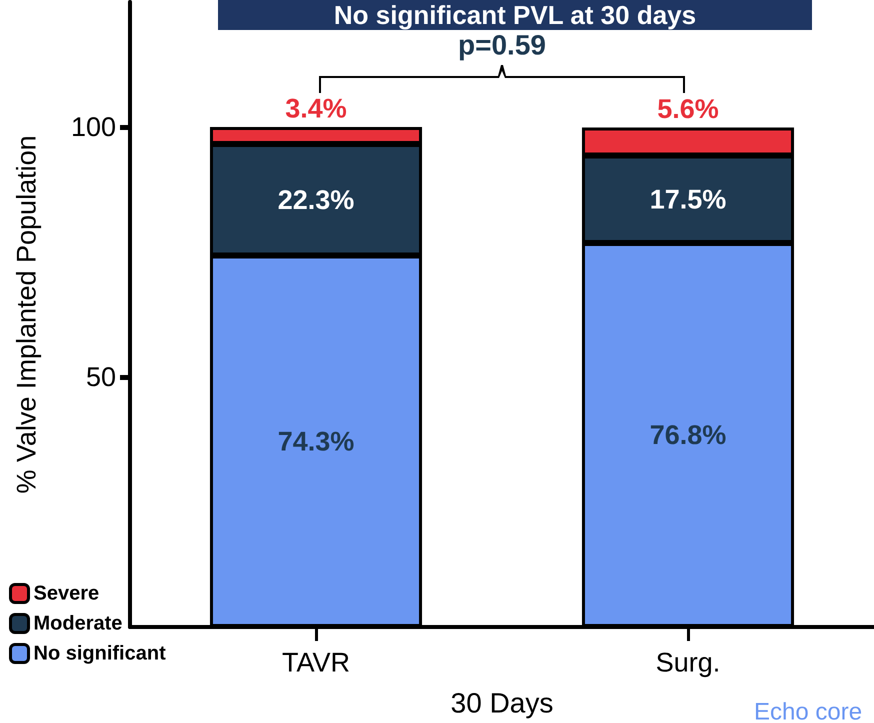  Describe the element at coordinates (316, 199) in the screenshot. I see `data-label: 22.3%` at that location.